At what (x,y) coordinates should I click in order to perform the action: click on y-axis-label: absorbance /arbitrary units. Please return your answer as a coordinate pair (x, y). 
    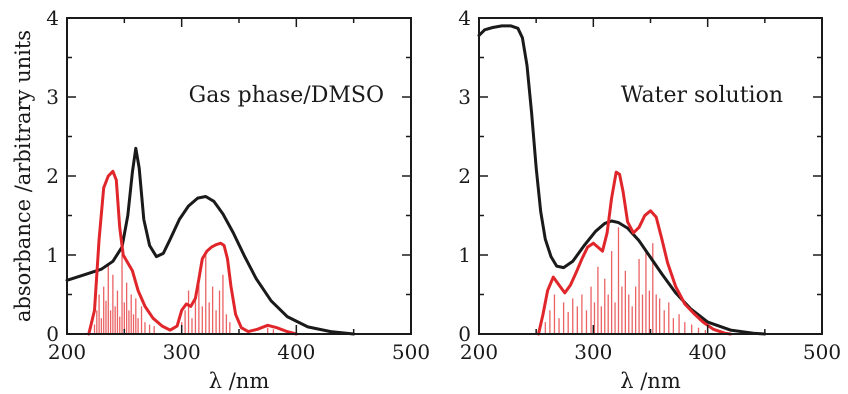
    Looking at the image, I should click on (23, 176).